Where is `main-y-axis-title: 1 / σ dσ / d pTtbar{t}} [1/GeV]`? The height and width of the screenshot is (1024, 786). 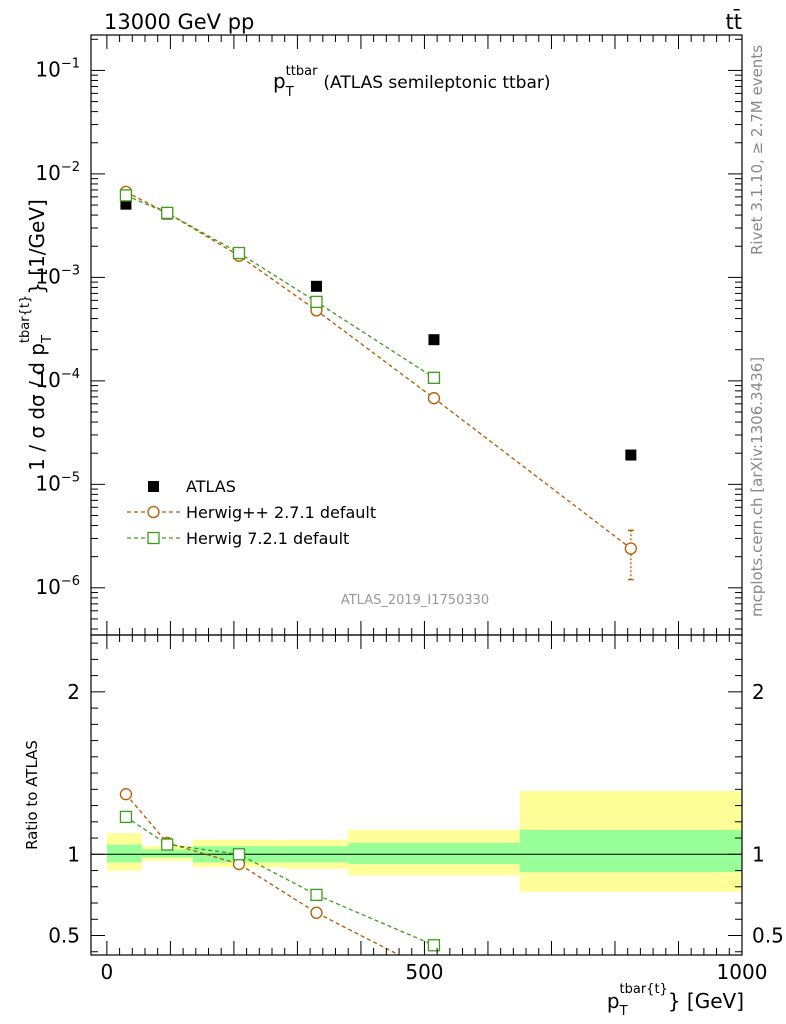 main-y-axis-title: 1 / σ dσ / d pTtbar{t}} [1/GeV] is located at coordinates (36, 335).